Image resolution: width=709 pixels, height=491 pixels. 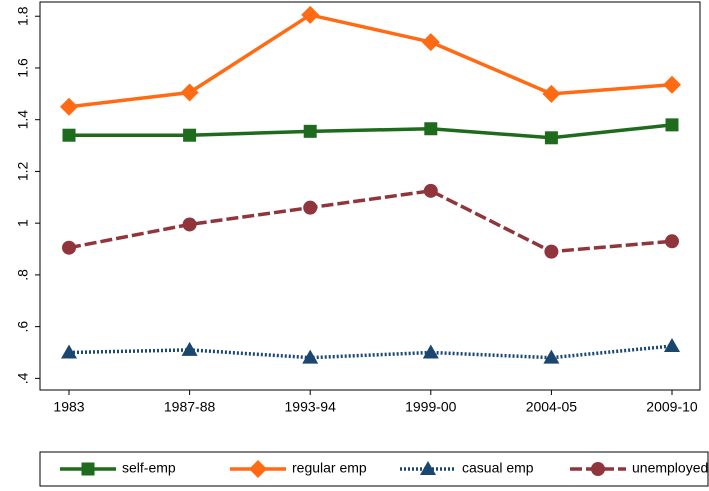 I want to click on x-tick-label: 1993-94, so click(x=311, y=407).